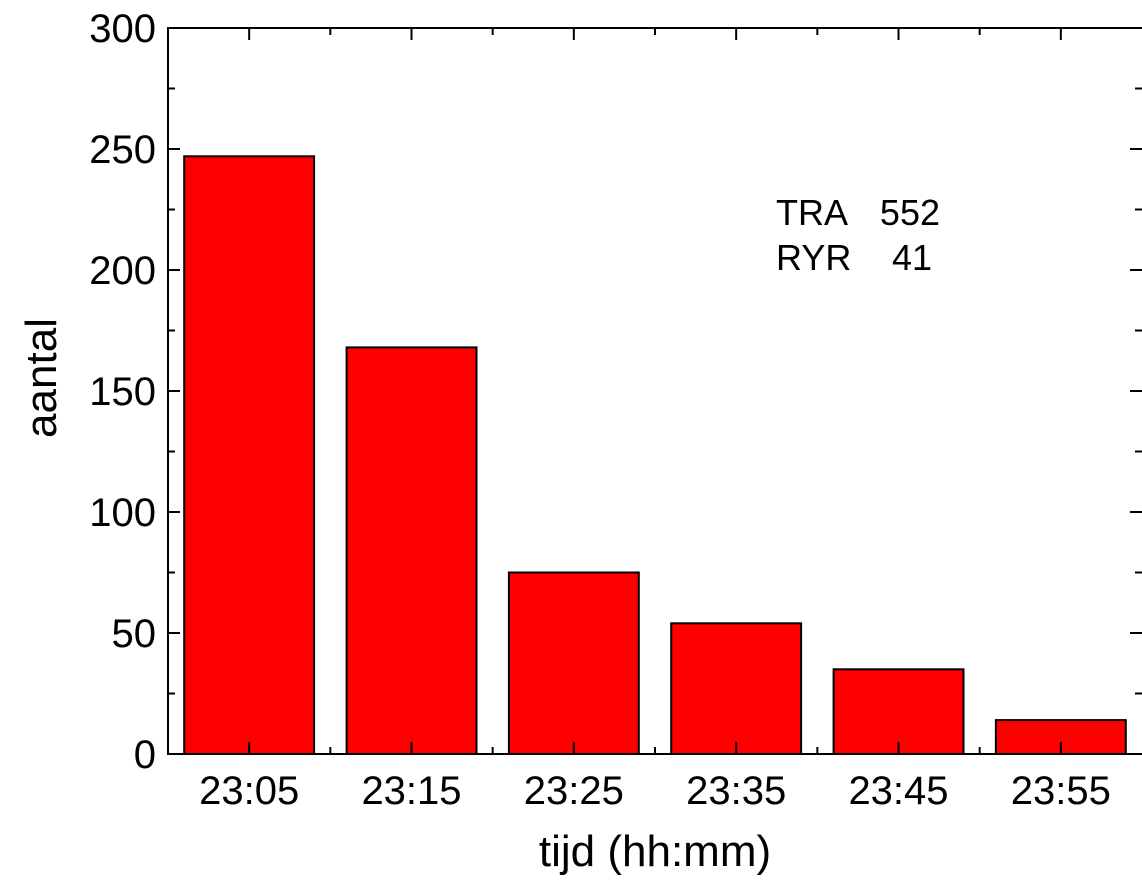  What do you see at coordinates (813, 257) in the screenshot?
I see `annotation-label-ryr: RYR` at bounding box center [813, 257].